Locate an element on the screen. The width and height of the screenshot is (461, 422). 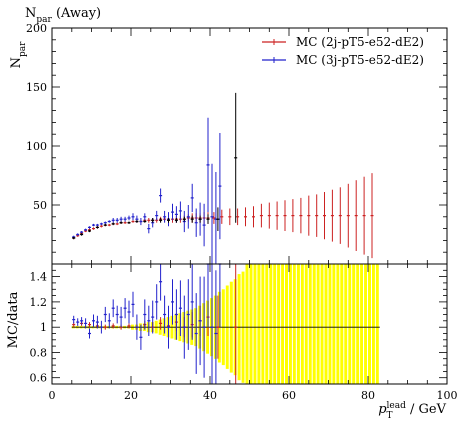
main-y-tick-label: 150 is located at coordinates (36, 87).